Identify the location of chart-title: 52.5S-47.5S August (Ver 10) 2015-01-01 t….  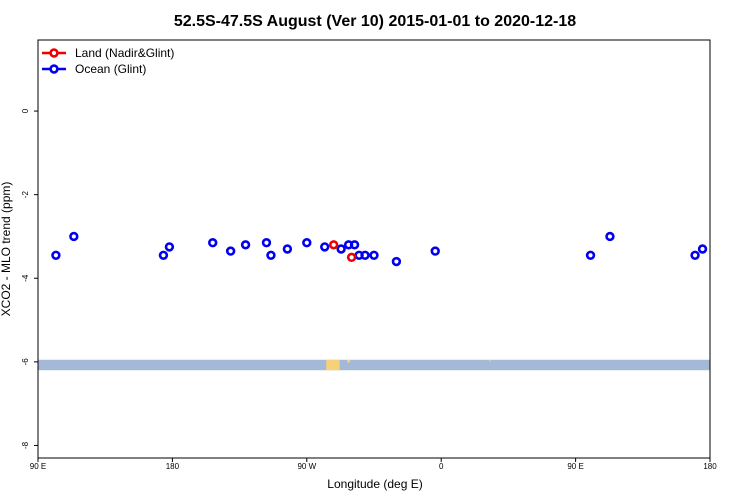
(375, 21).